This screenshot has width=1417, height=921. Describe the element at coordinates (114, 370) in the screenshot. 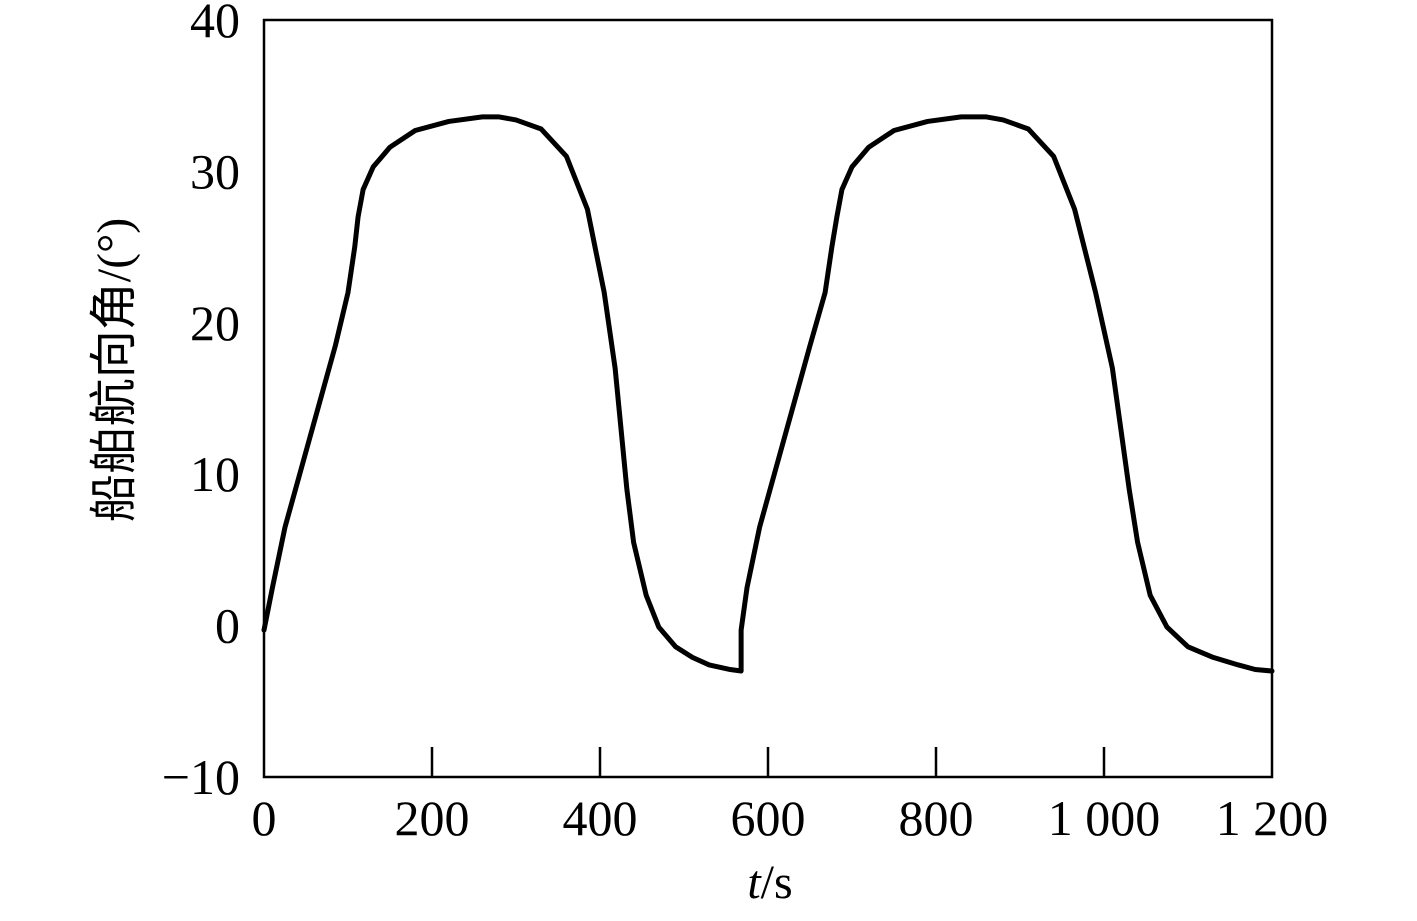

I see `y-axis-label: 船舶航向角/(°)` at that location.